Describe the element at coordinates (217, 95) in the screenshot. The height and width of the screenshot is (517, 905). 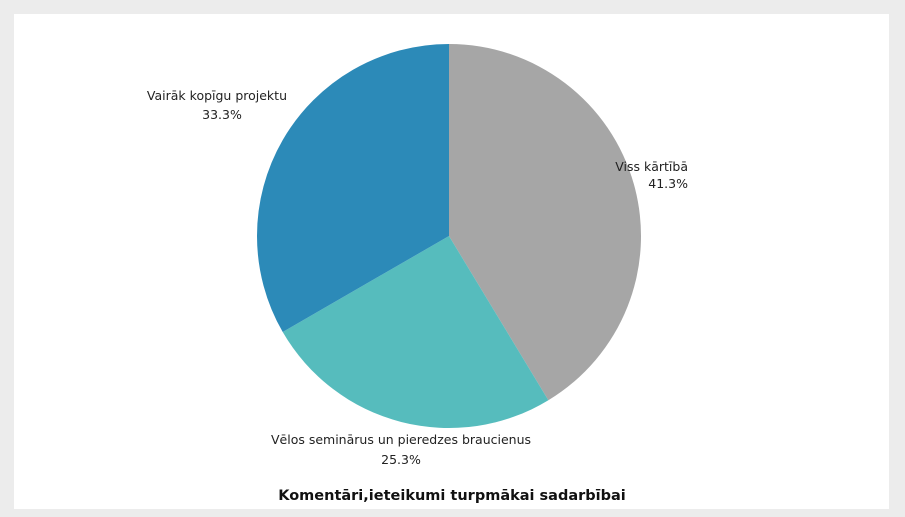
I see `slice-label-vairak-projektu: Vairāk kopīgu projektu` at that location.